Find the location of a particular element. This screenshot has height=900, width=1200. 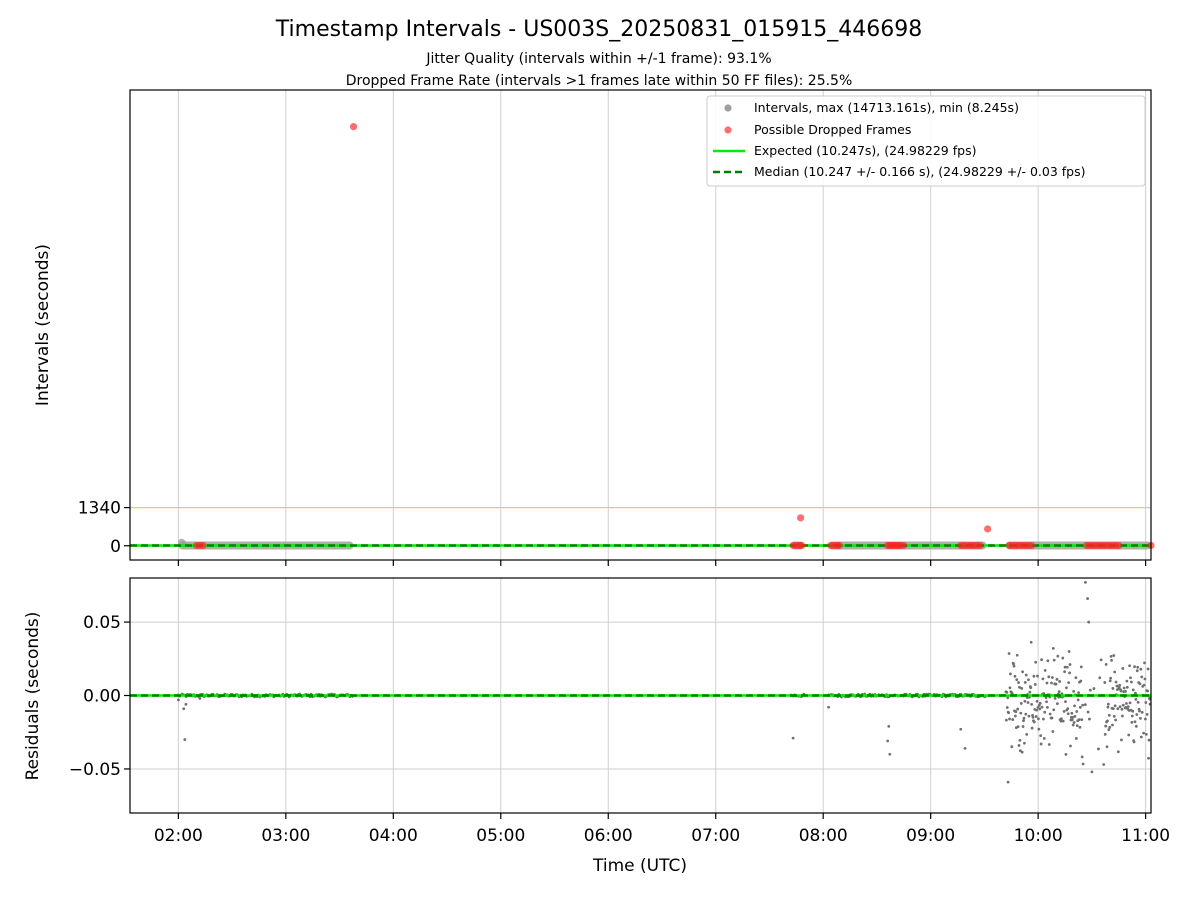

x-tick-label: 02:00 is located at coordinates (178, 836).